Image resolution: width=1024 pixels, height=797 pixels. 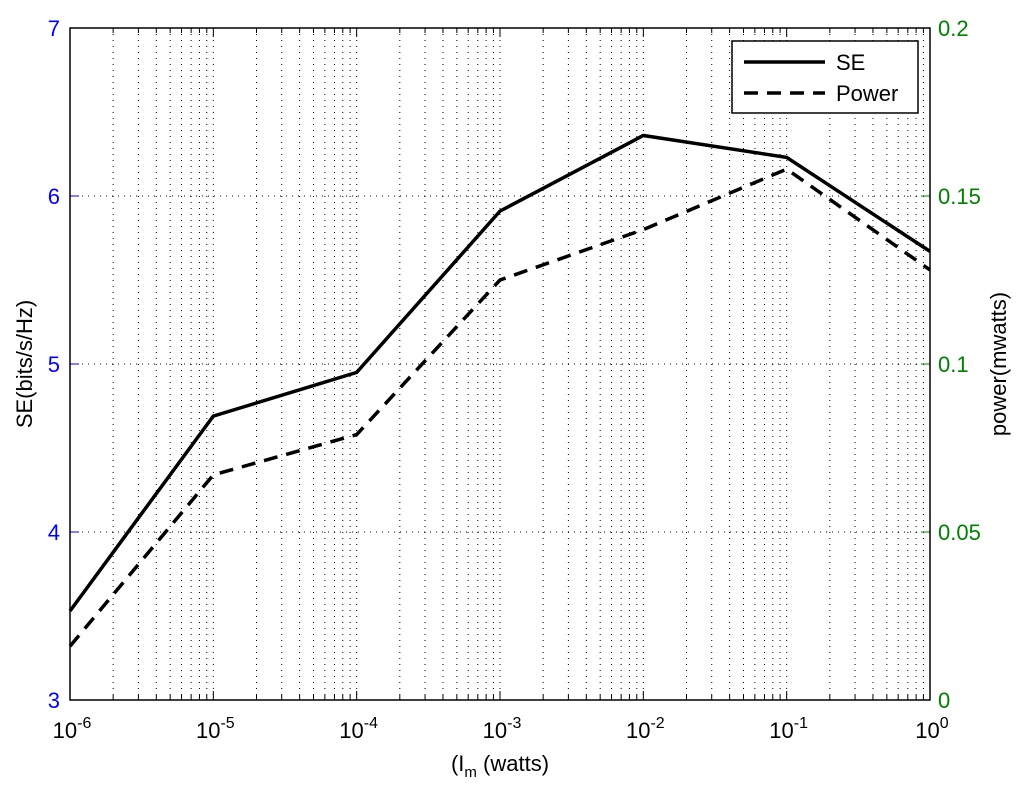 I want to click on x-tick-label: 10⁻⁶, so click(x=72, y=729).